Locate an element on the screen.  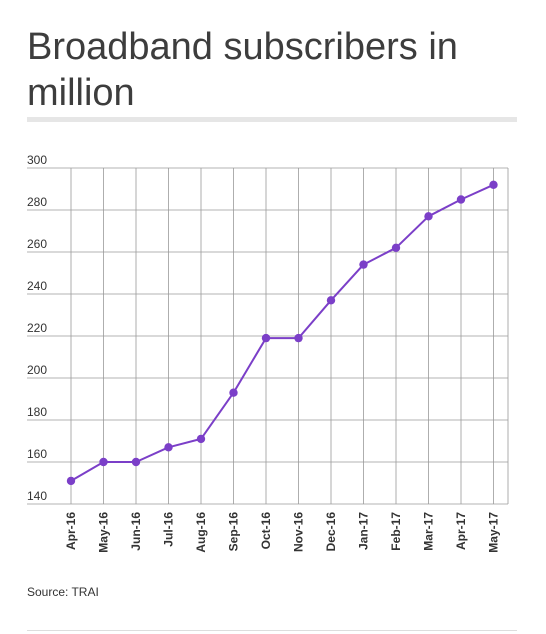
x-tick-label: Nov-16 is located at coordinates (299, 532).